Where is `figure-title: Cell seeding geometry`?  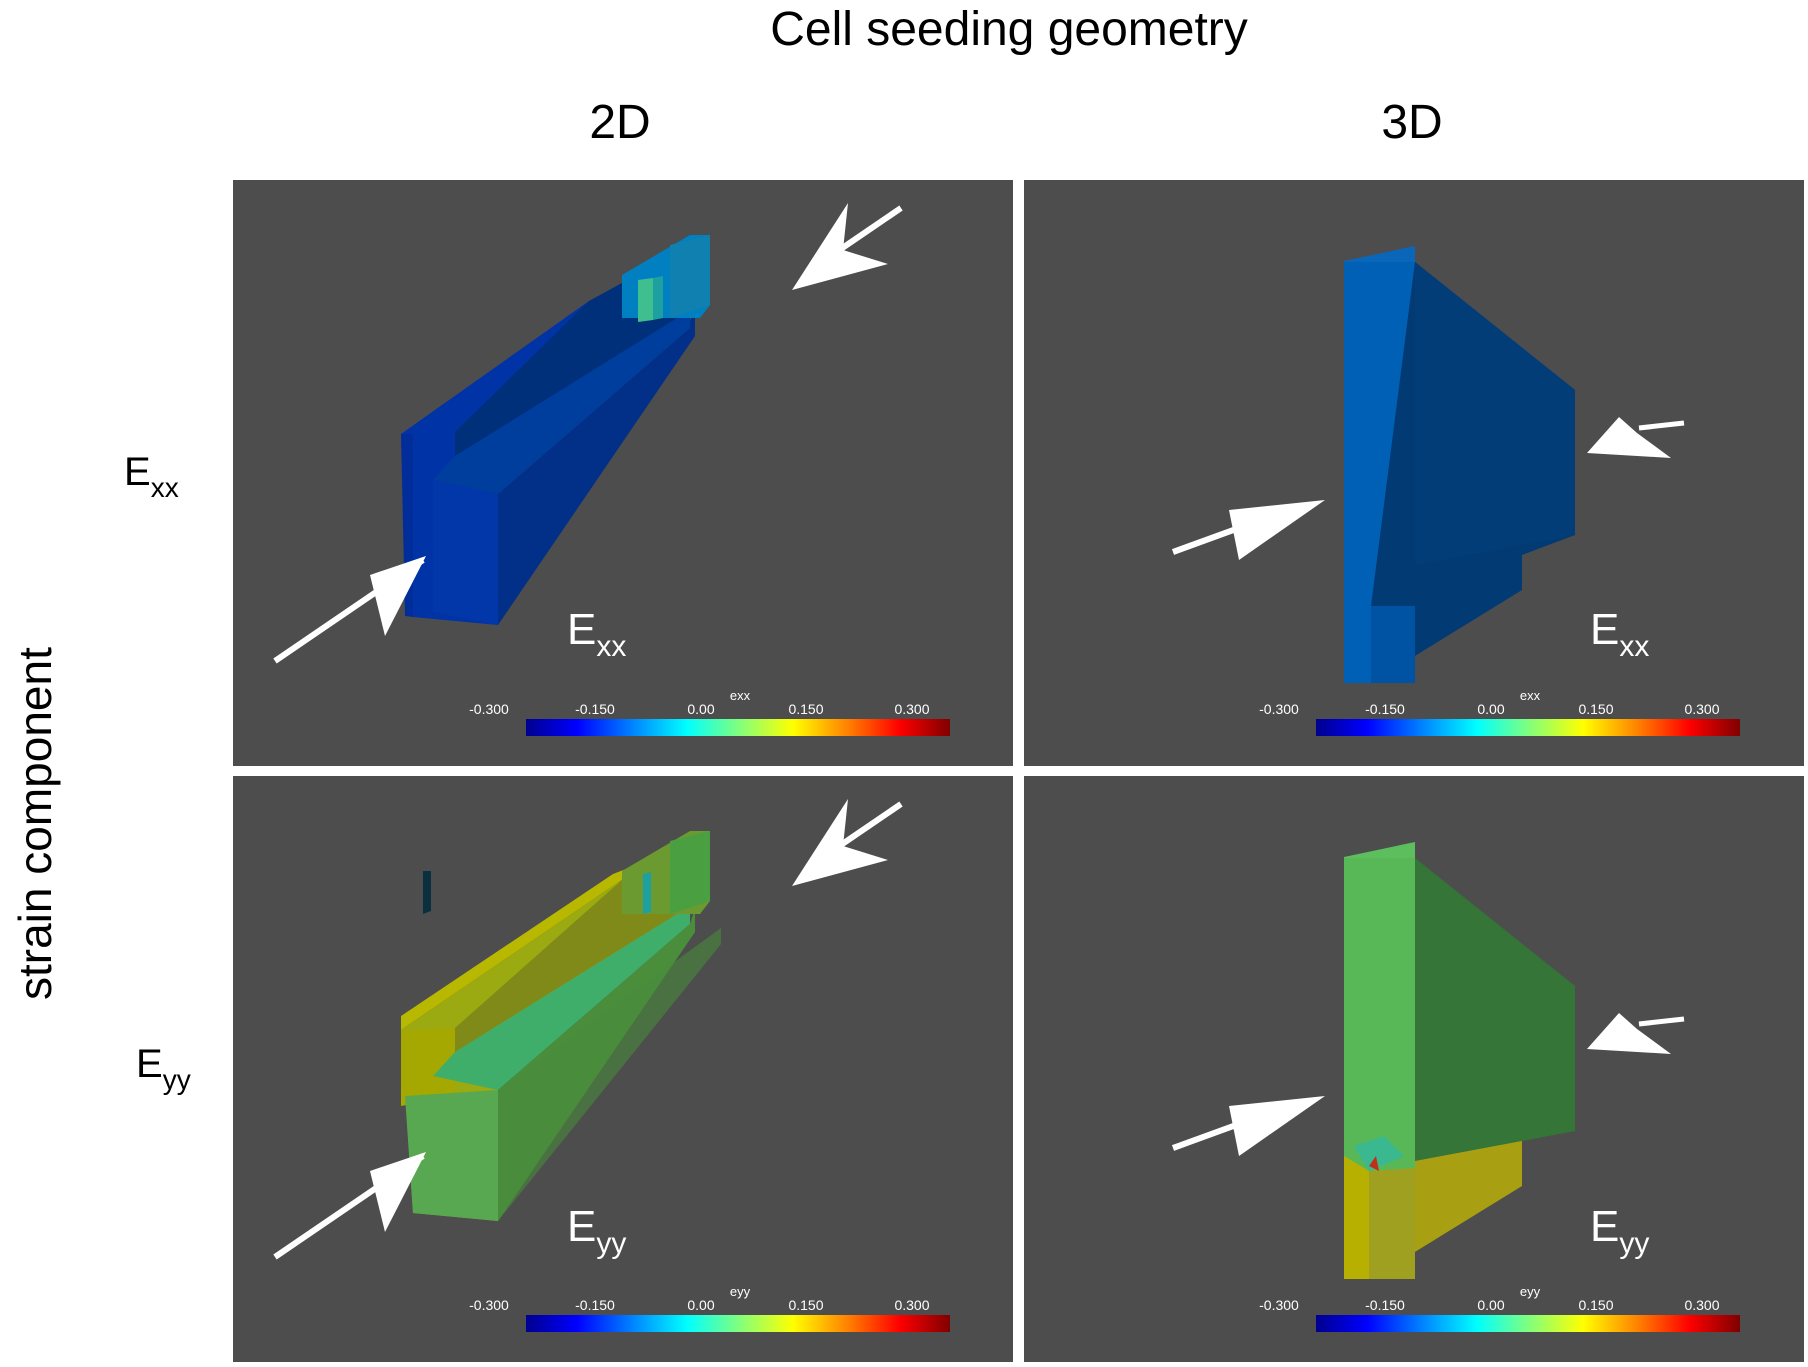
figure-title: Cell seeding geometry is located at coordinates (1009, 29).